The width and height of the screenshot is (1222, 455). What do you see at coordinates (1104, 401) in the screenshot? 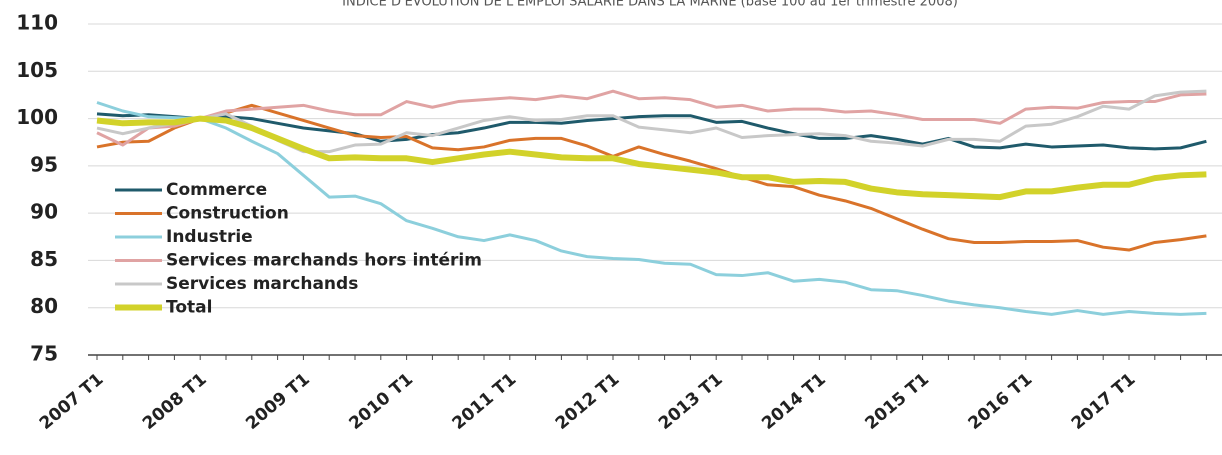
I see `x-tick-label: 2017 T1` at bounding box center [1104, 401].